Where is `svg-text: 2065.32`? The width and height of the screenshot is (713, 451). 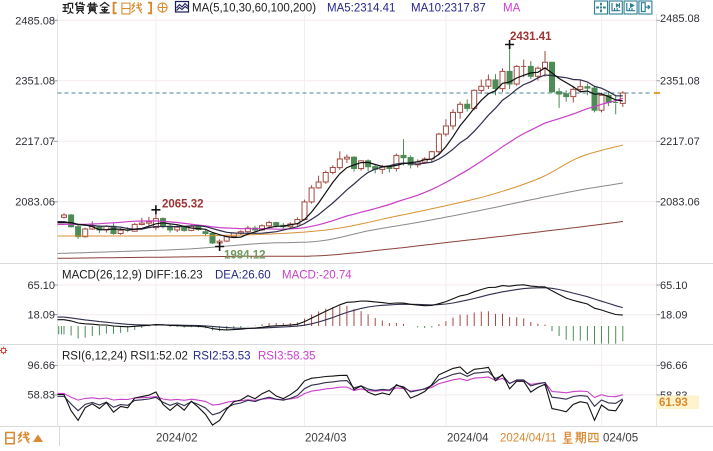
svg-text: 2065.32 is located at coordinates (183, 205).